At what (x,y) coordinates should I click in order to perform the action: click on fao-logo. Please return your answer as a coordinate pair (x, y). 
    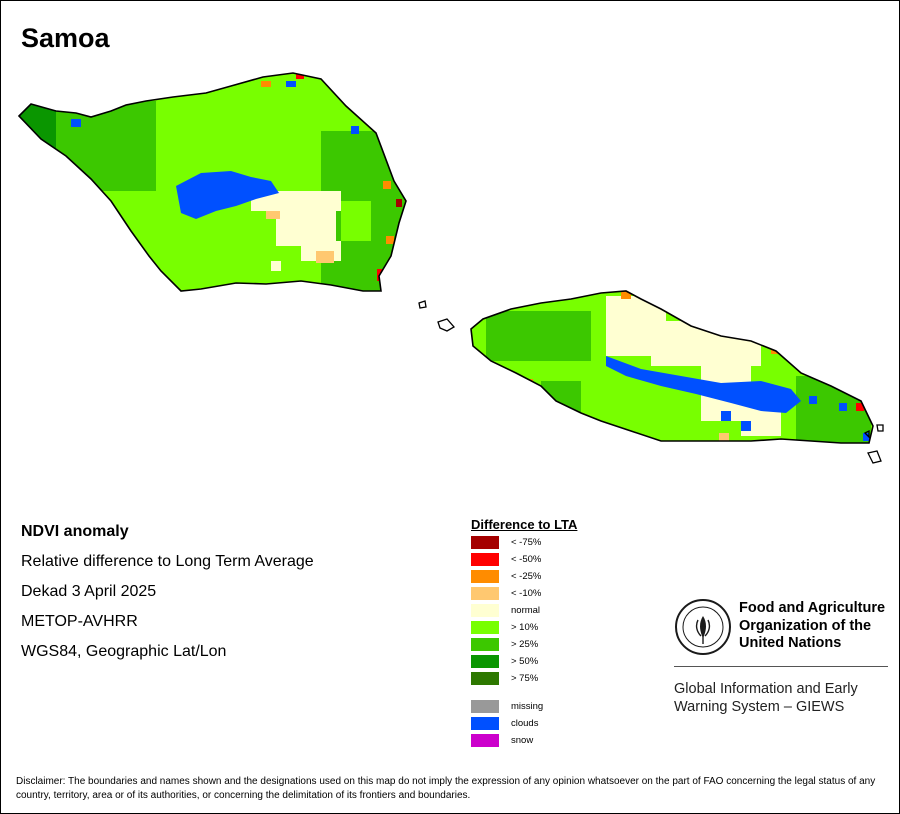
    Looking at the image, I should click on (703, 627).